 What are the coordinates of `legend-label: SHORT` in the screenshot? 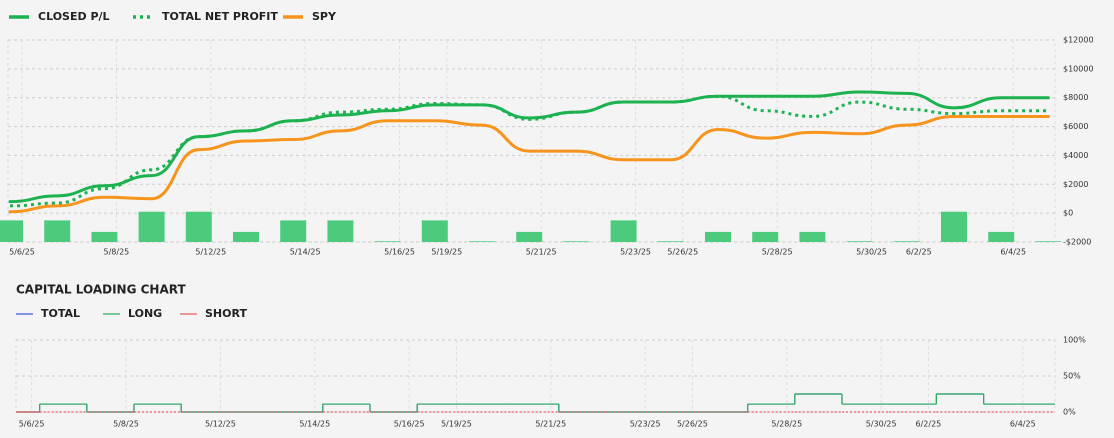 It's located at (226, 313).